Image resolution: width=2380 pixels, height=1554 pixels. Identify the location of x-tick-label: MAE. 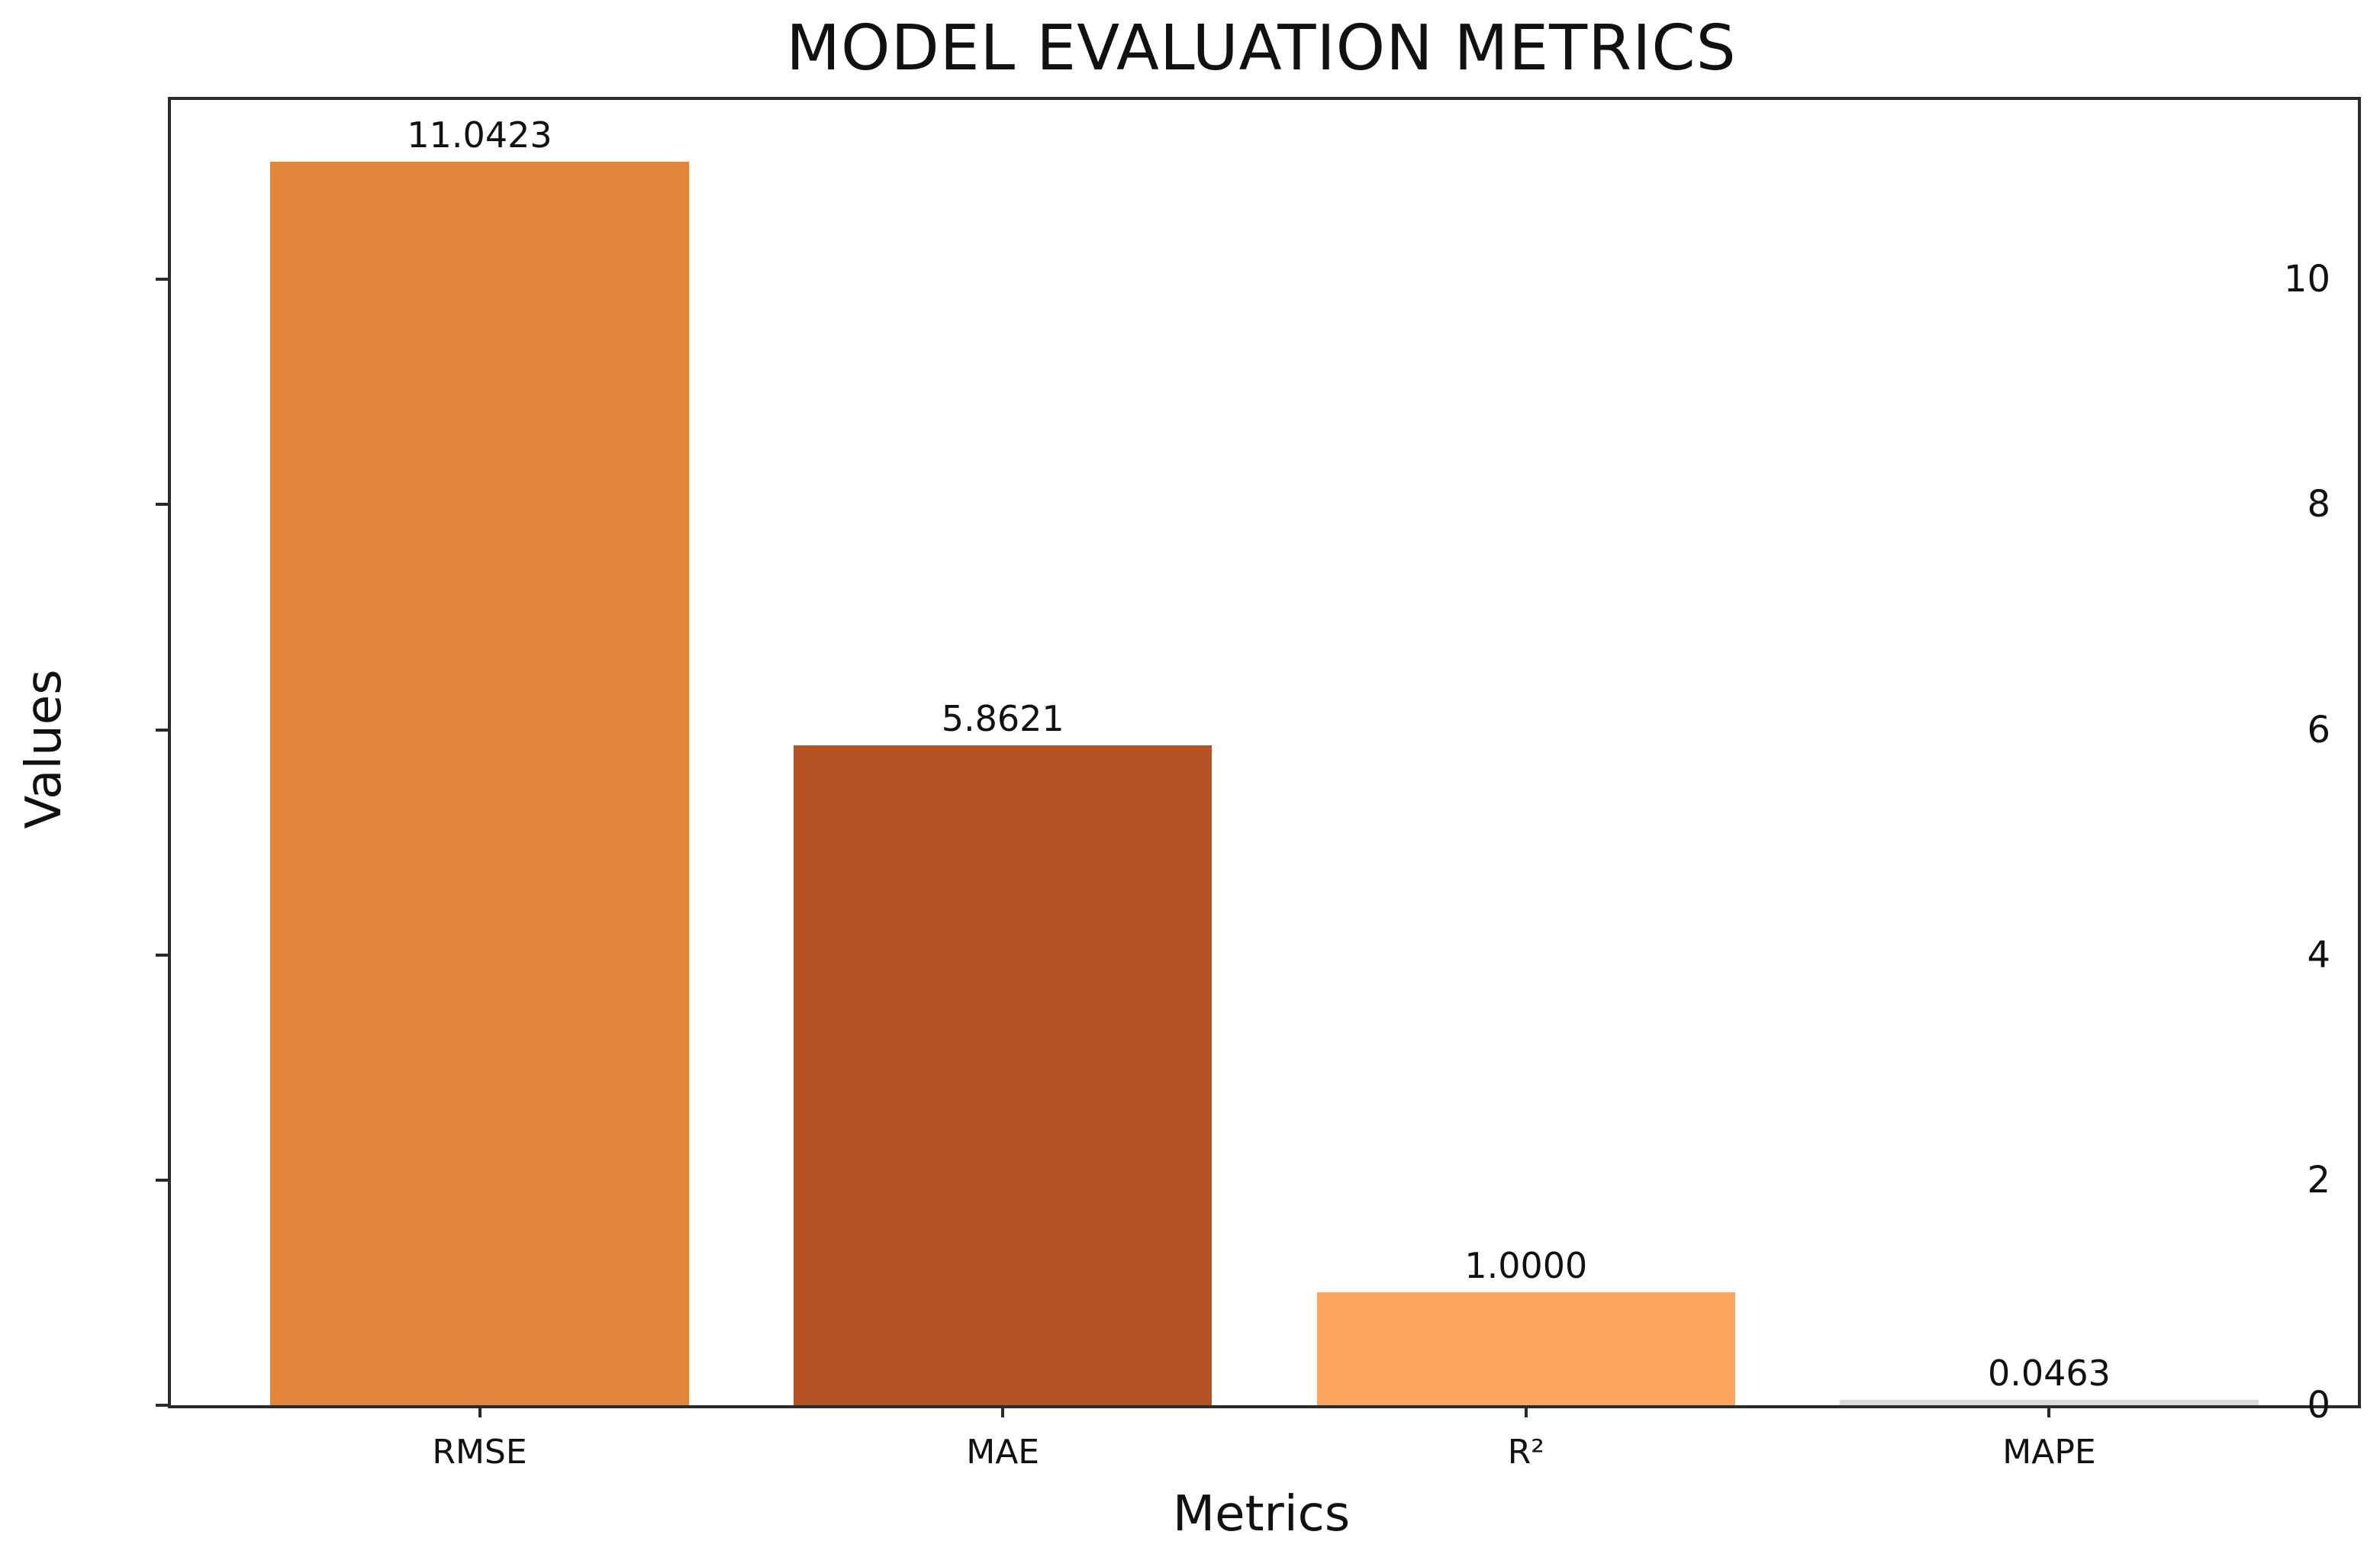
(1003, 1452).